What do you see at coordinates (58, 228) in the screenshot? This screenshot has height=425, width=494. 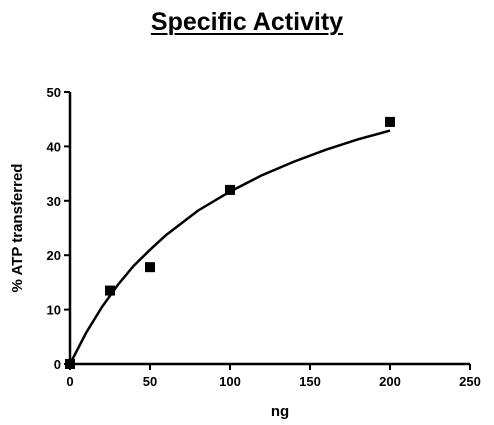 I see `y-ticks: 0 10 20 30 40 50` at bounding box center [58, 228].